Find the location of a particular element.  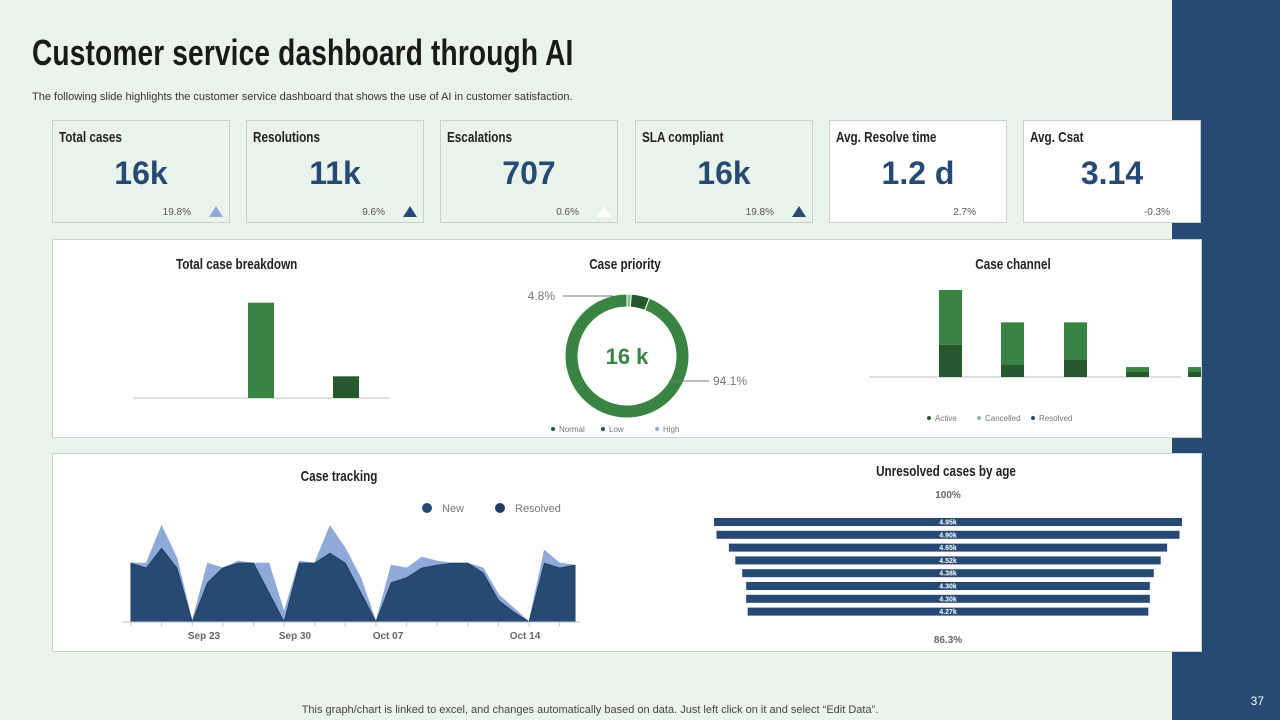

kpi-card-avg-csat: Avg. Csat 3.14 -0.3% is located at coordinates (1112, 171).